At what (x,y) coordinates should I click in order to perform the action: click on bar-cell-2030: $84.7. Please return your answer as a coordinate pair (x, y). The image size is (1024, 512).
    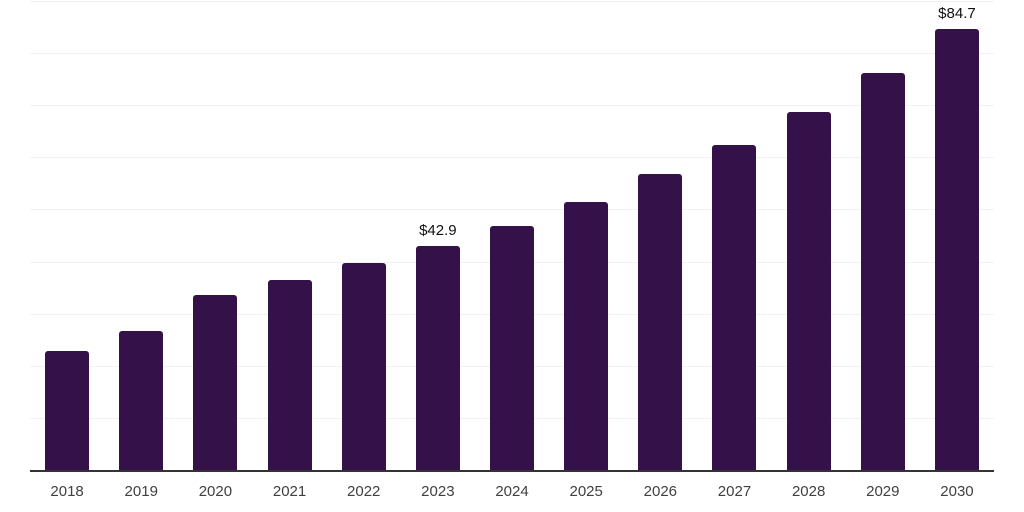
    Looking at the image, I should click on (957, 235).